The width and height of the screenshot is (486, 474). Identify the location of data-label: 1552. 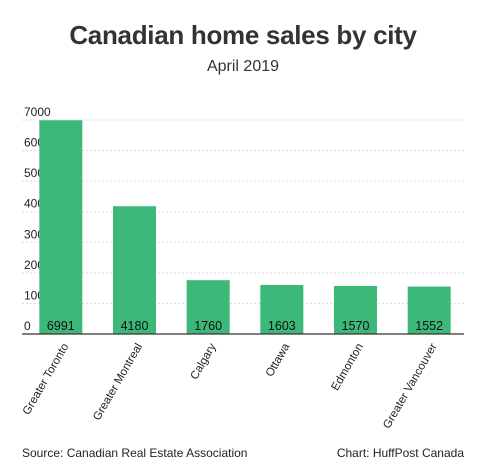
(429, 326).